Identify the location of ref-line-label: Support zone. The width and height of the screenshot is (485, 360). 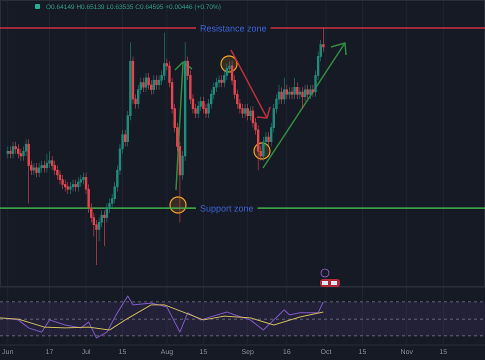
(227, 209).